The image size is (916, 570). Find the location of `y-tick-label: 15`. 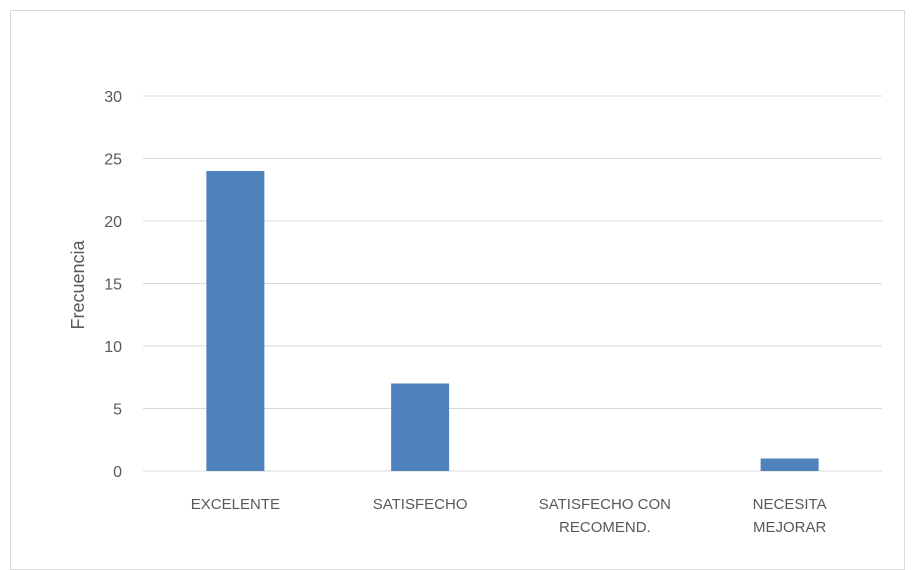

y-tick-label: 15 is located at coordinates (113, 285).